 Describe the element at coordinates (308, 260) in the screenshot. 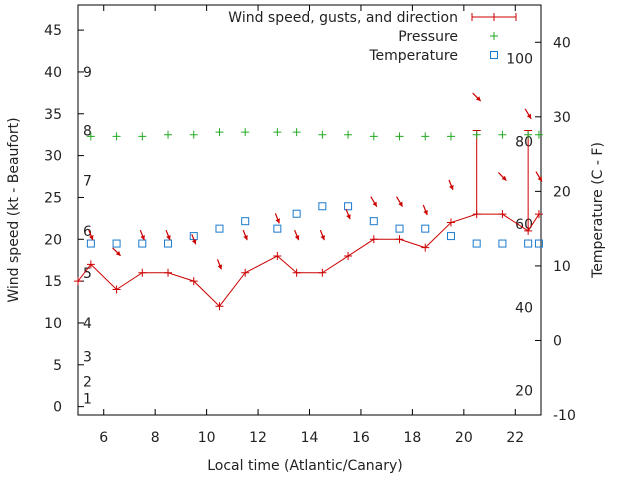

I see `wind-speed-line` at that location.